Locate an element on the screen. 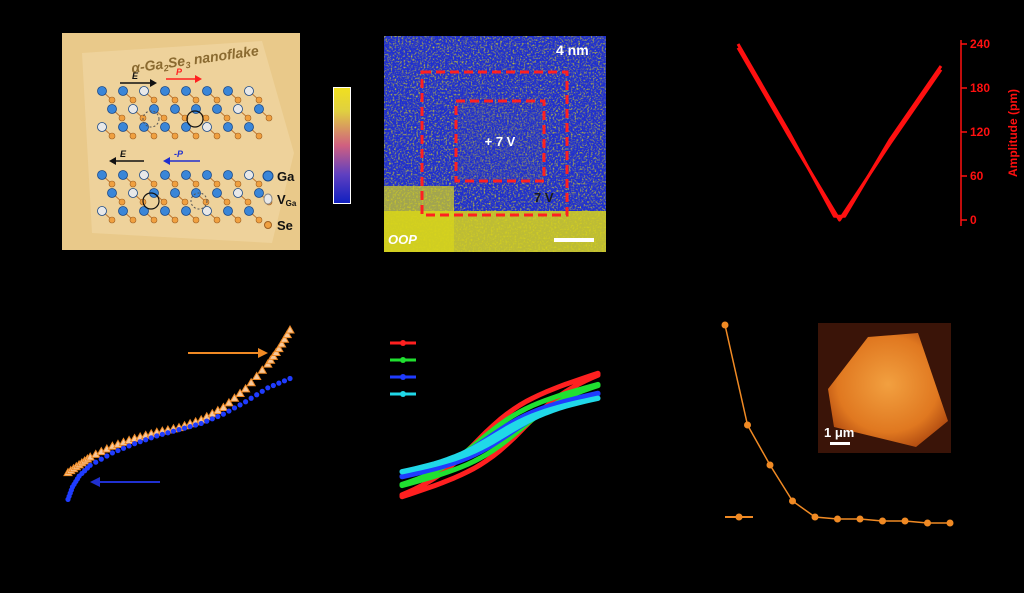 This screenshot has width=1024, height=593. panel-f-svg is located at coordinates (837, 424).